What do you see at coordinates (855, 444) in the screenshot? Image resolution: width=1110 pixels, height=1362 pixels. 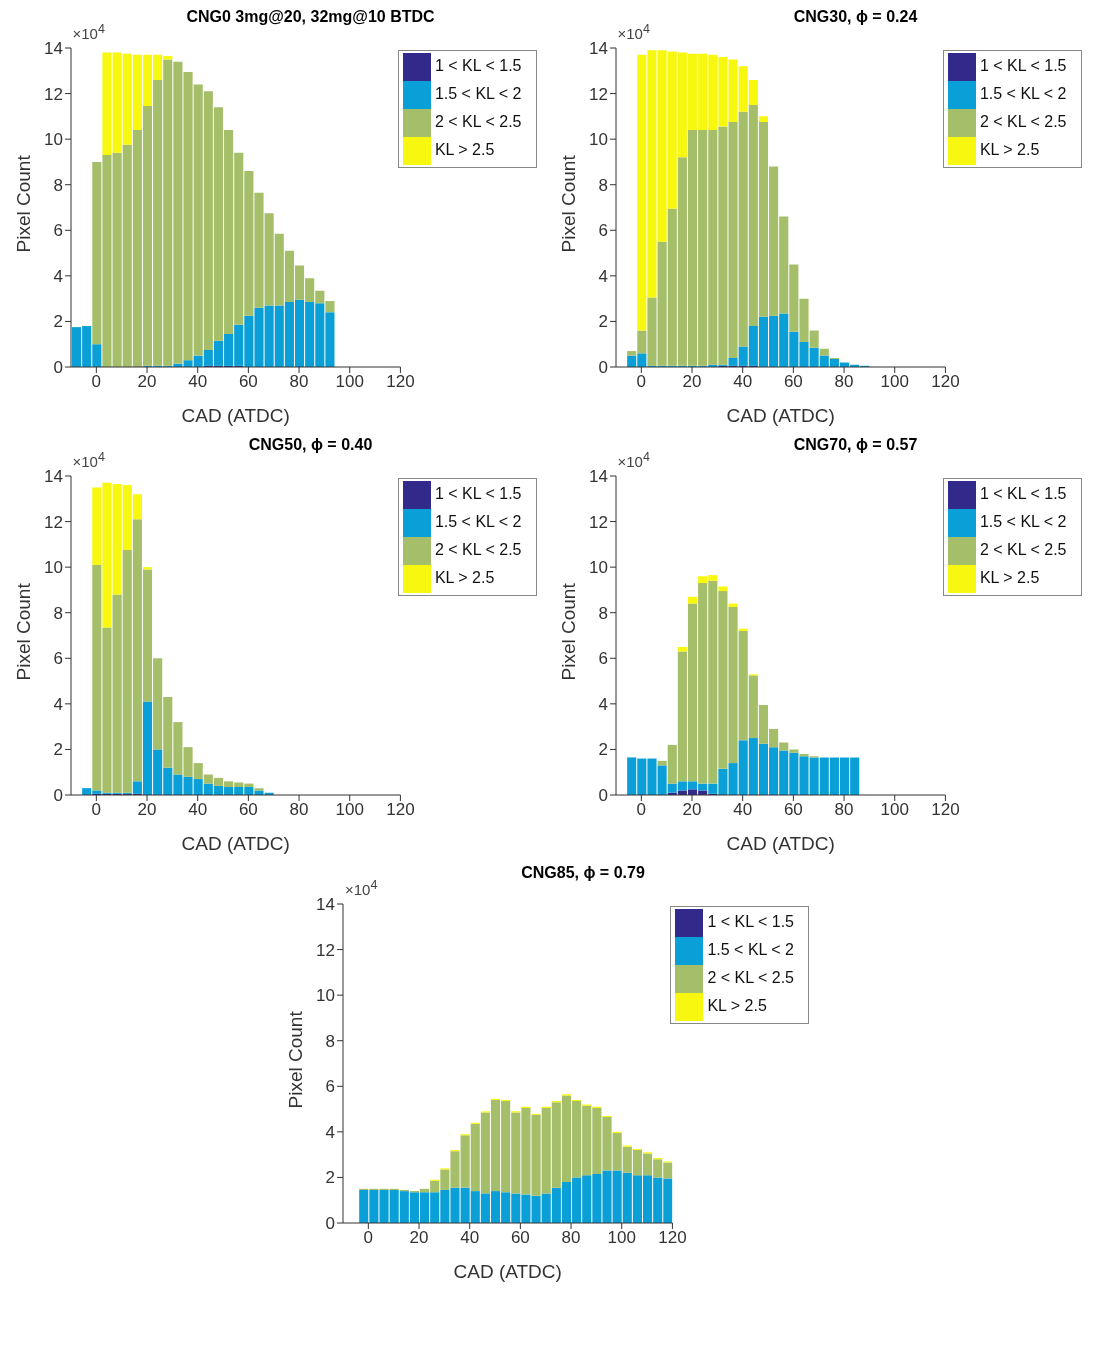 I see `chart-title: CNG70, ϕ = 0.57` at bounding box center [855, 444].